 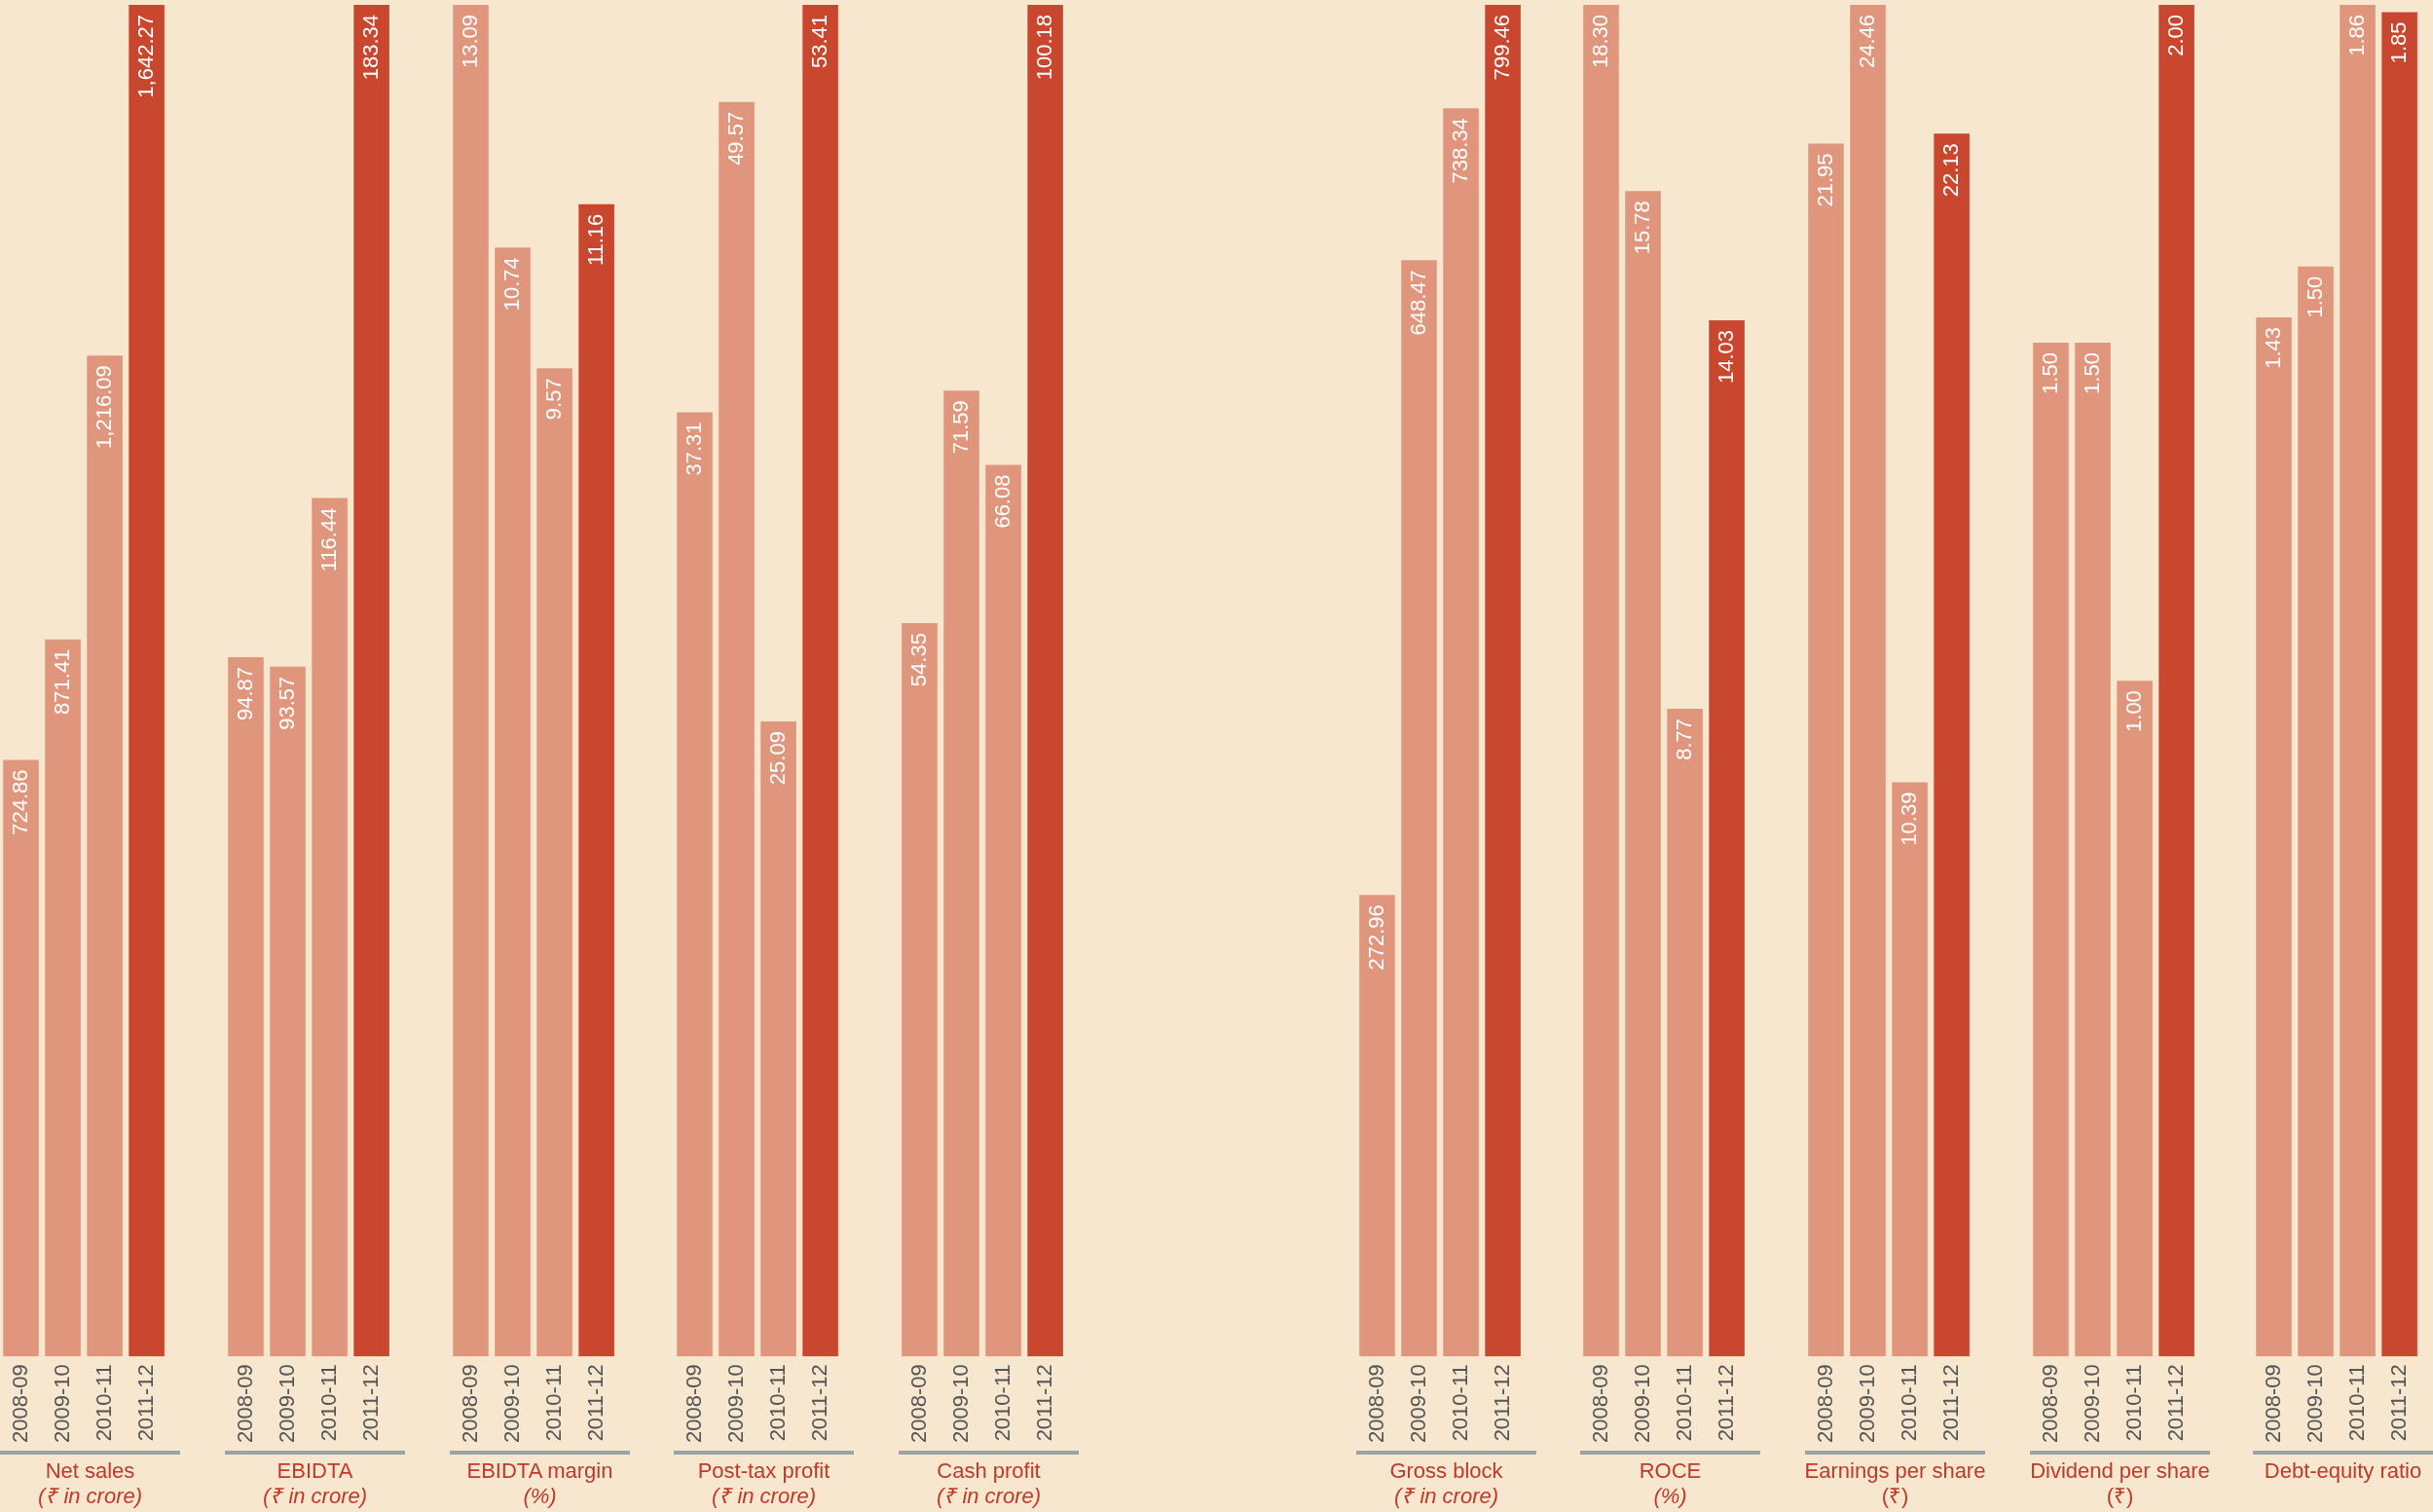 What do you see at coordinates (1501, 48) in the screenshot?
I see `data-label: 799.46` at bounding box center [1501, 48].